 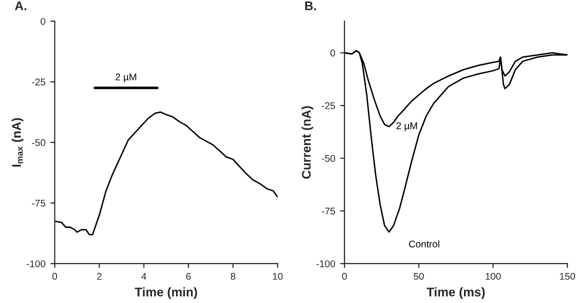 What do you see at coordinates (277, 276) in the screenshot?
I see `x-tick-label: 10` at bounding box center [277, 276].